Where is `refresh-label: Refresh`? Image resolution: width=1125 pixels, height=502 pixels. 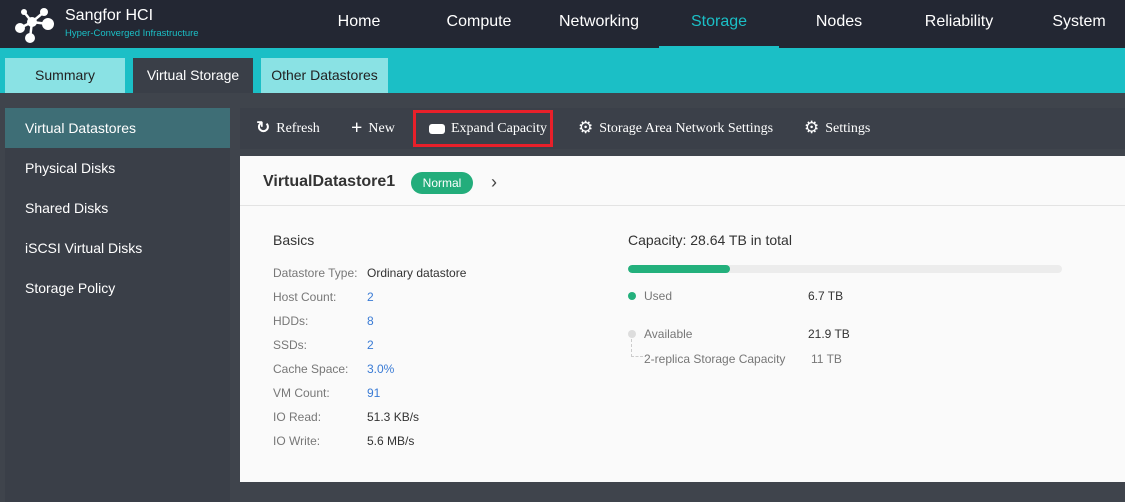 refresh-label: Refresh is located at coordinates (298, 128).